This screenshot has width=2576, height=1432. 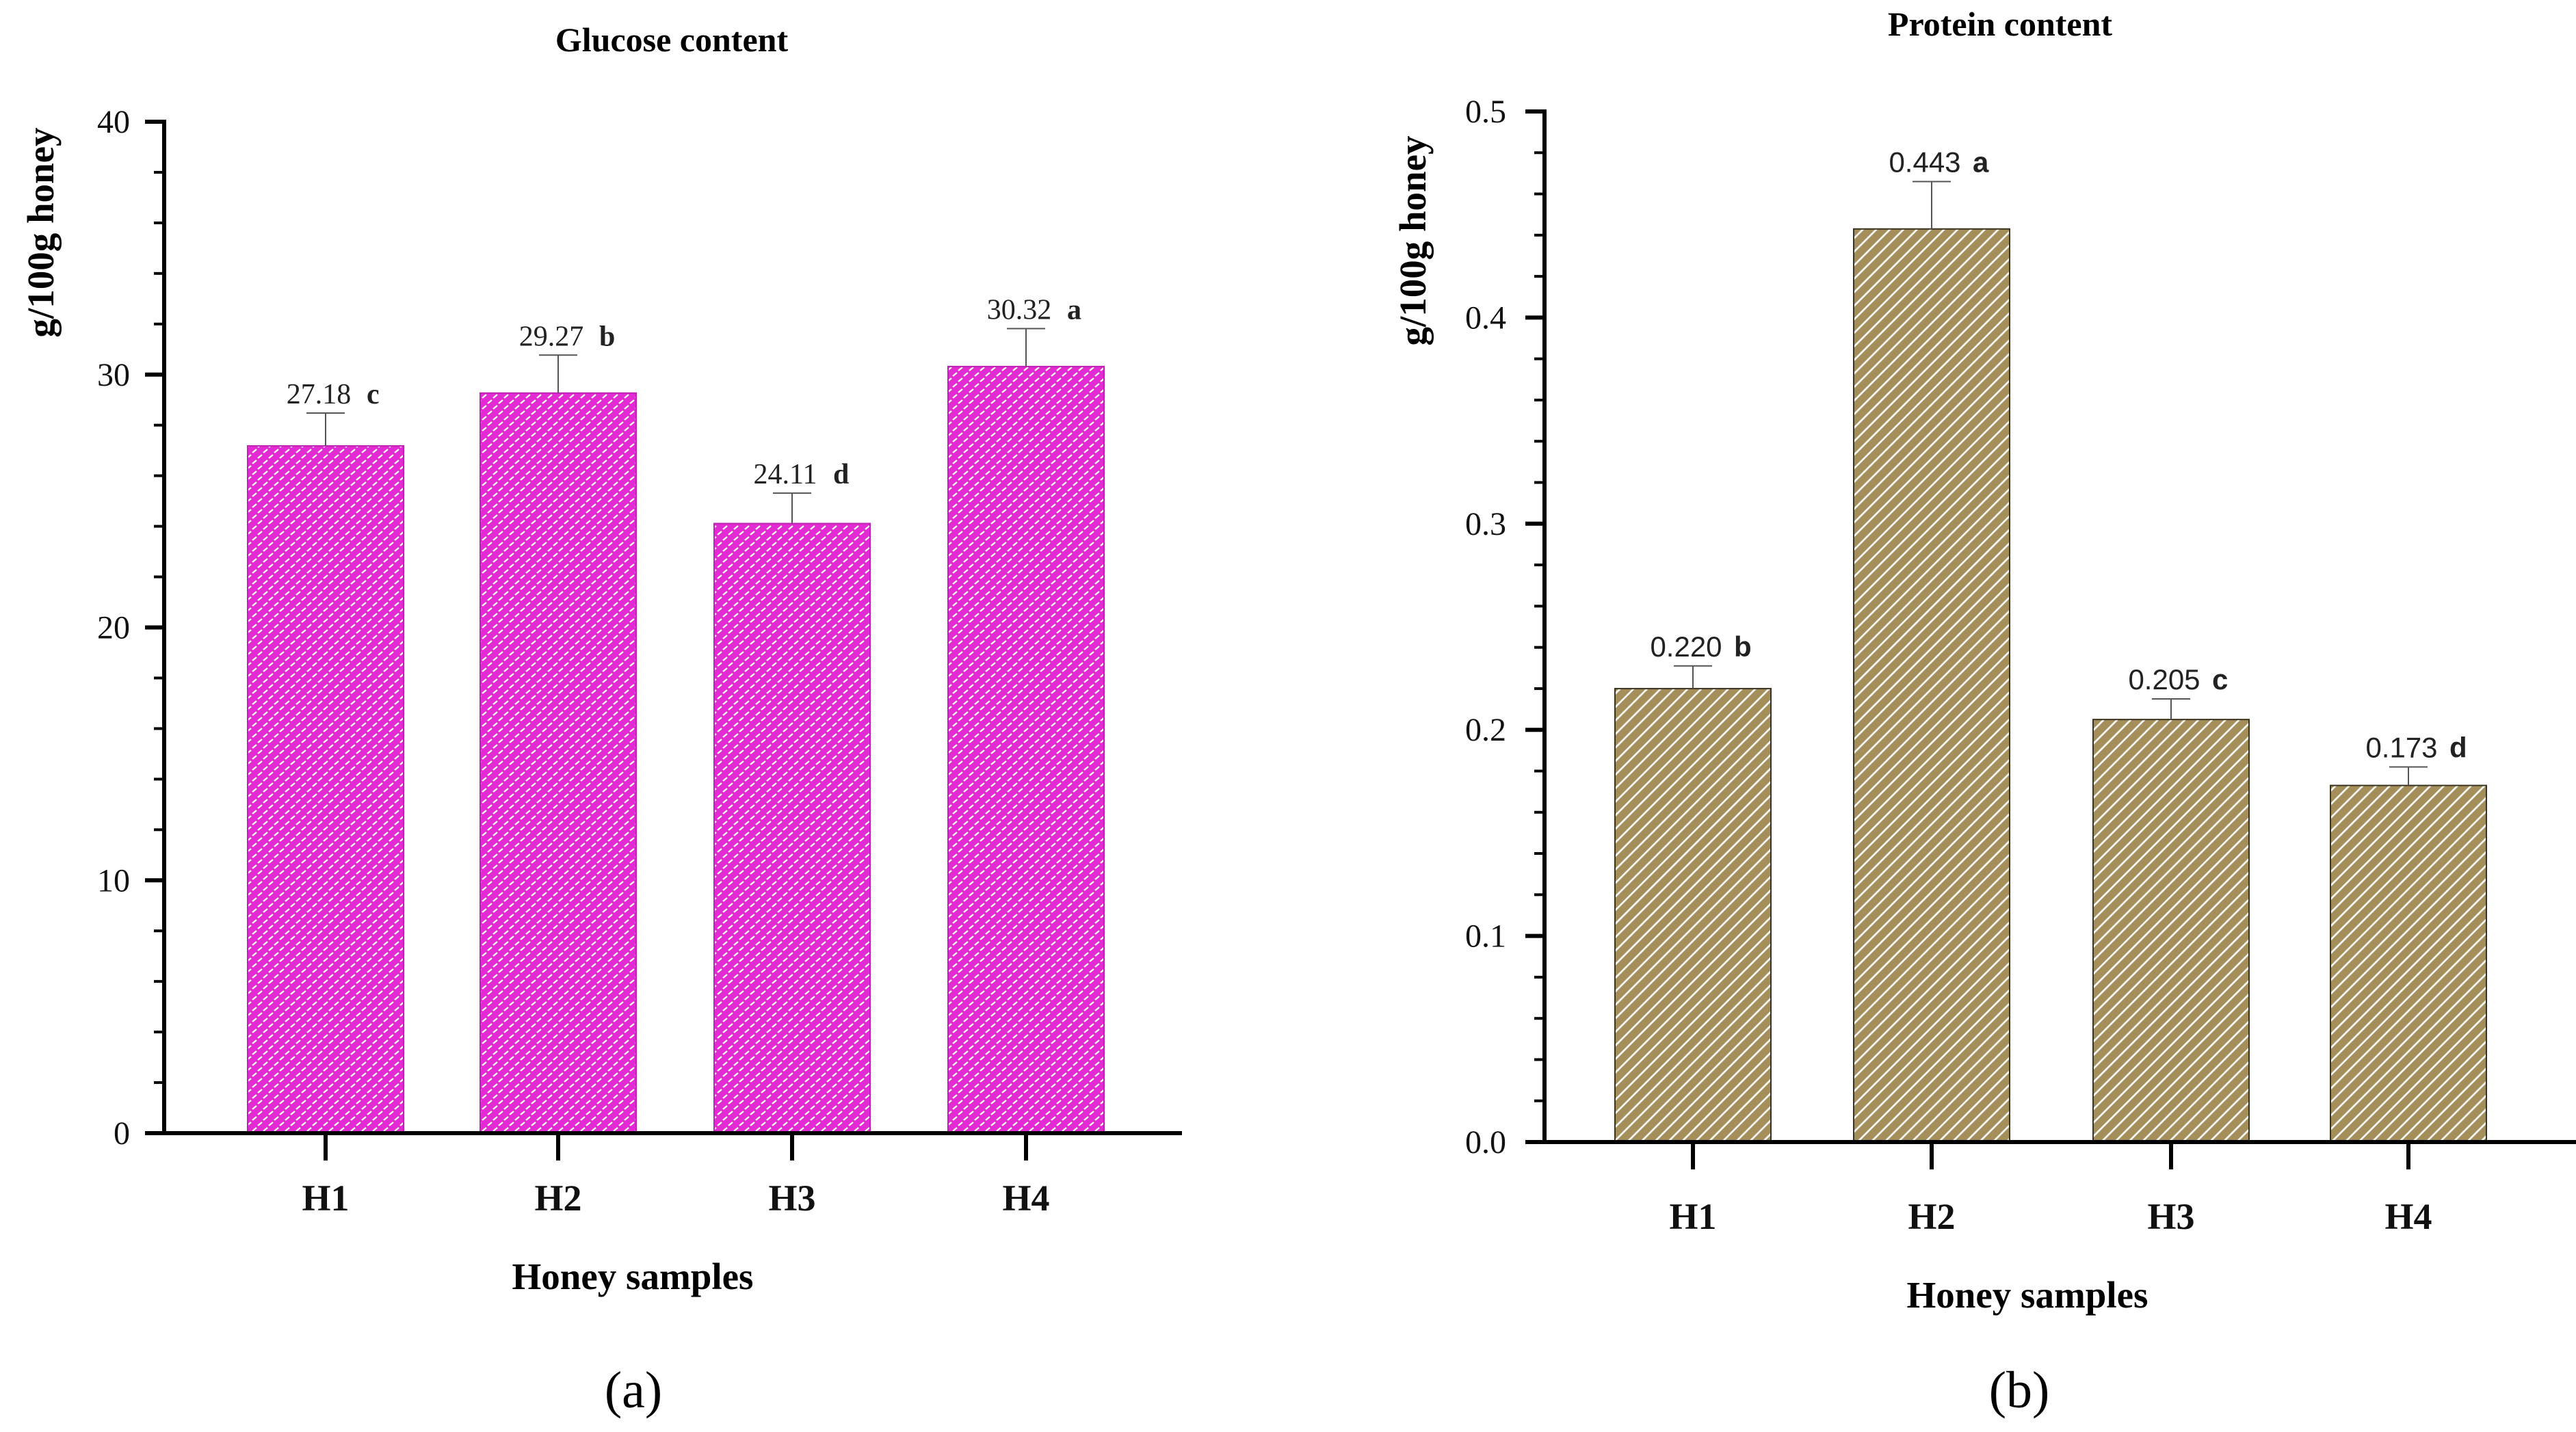 I want to click on panel-label-a: (a), so click(x=633, y=1391).